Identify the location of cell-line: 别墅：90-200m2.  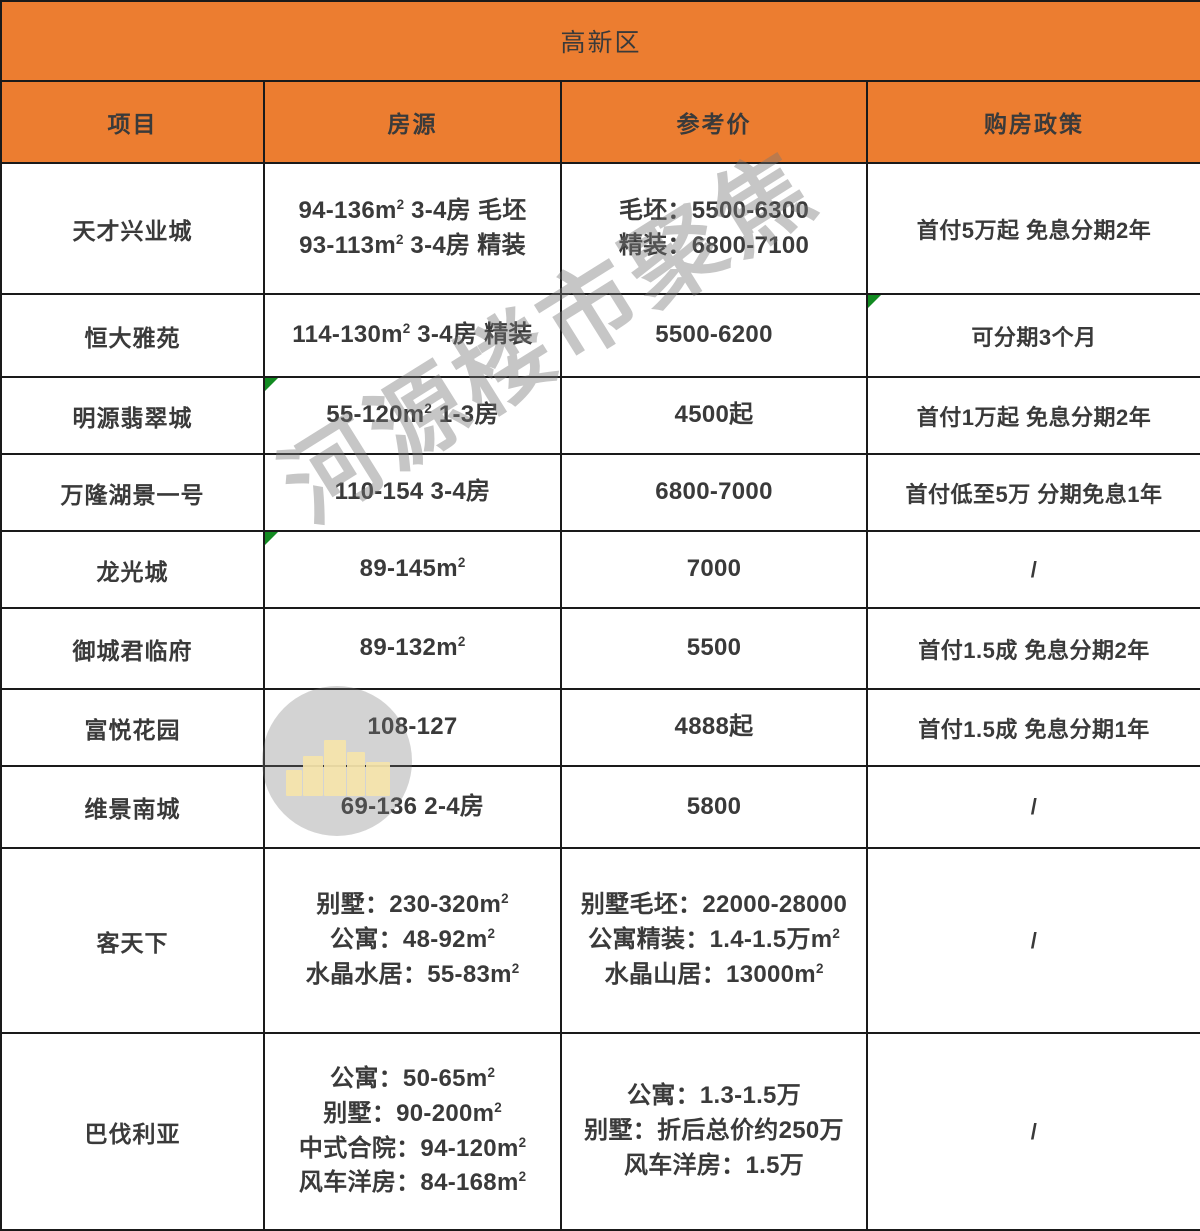
(412, 1113).